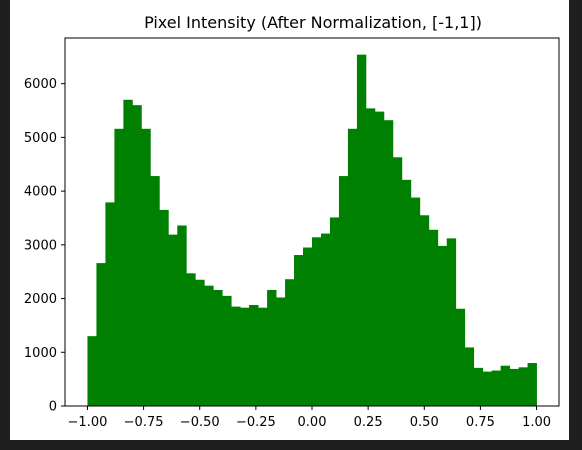  I want to click on x-tick-label: 0.25, so click(368, 422).